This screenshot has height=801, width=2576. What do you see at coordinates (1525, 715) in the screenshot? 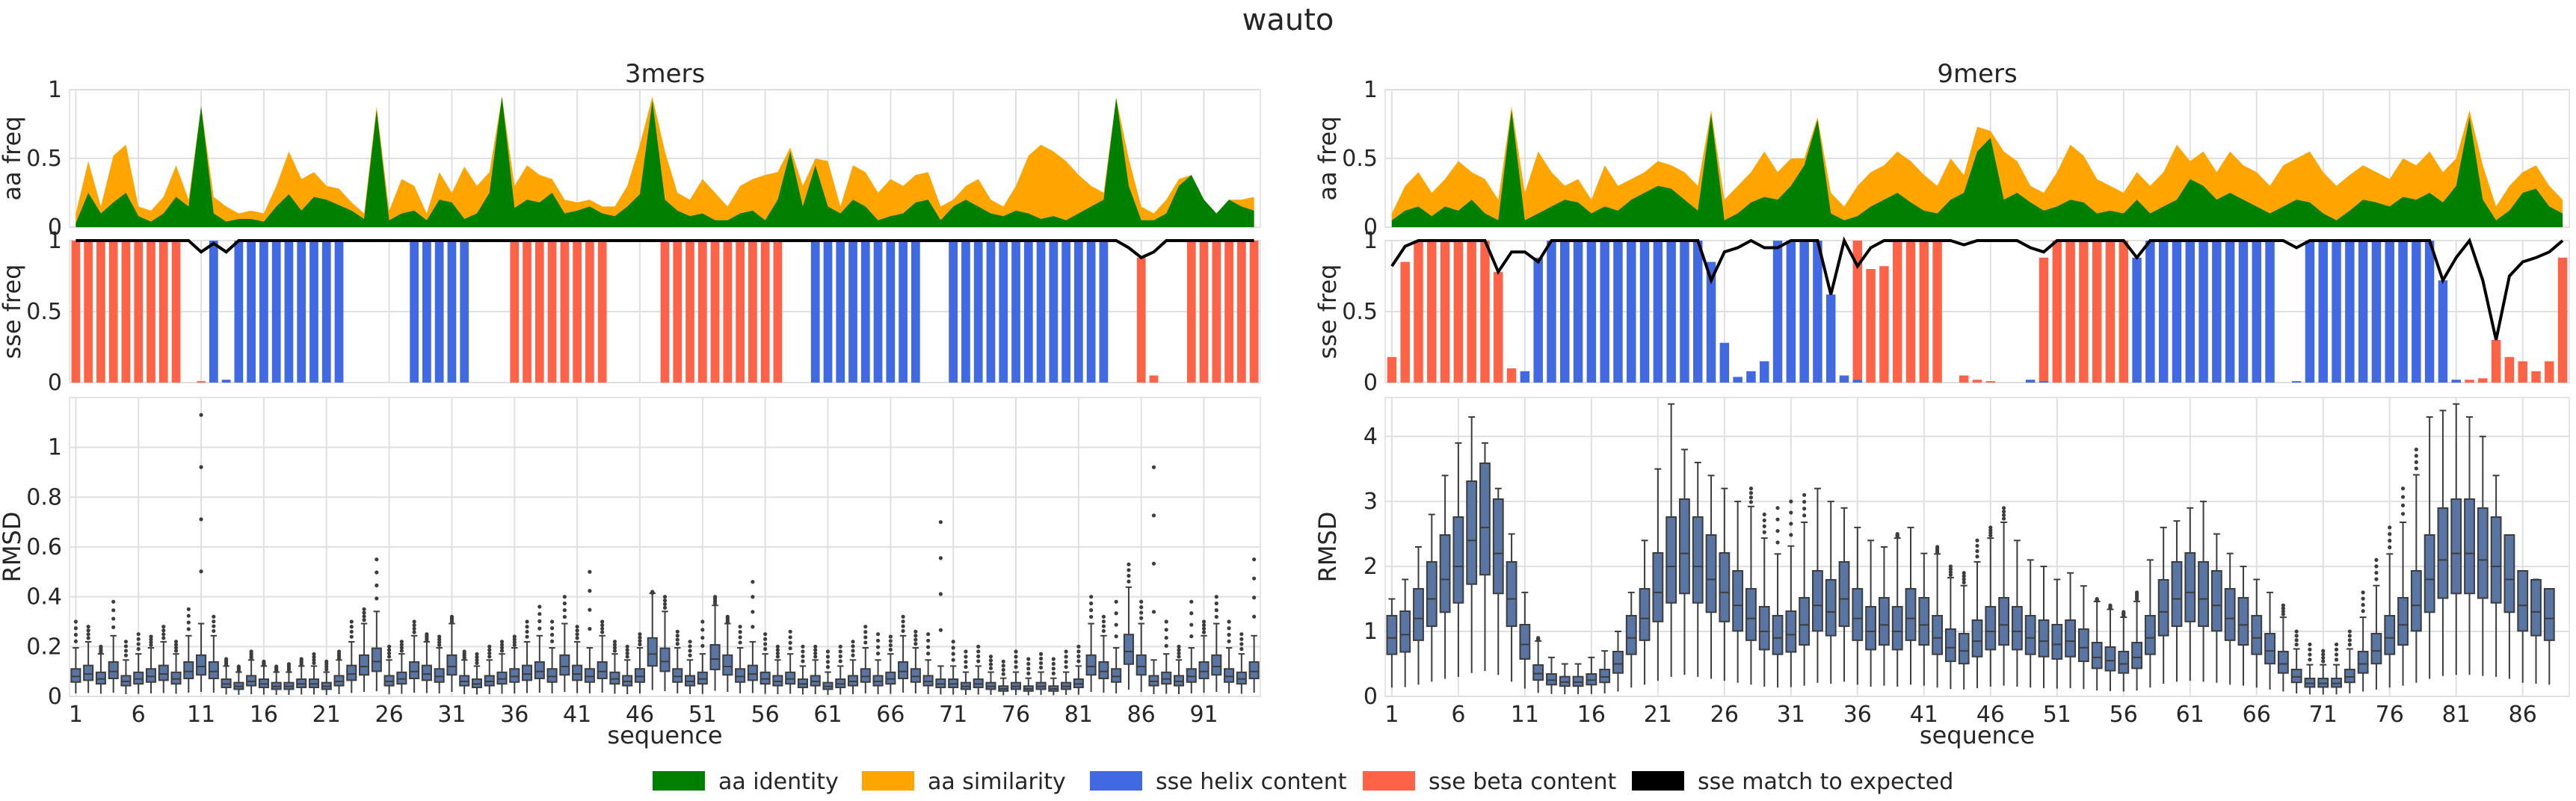
I see `x-tick-label: 11` at bounding box center [1525, 715].